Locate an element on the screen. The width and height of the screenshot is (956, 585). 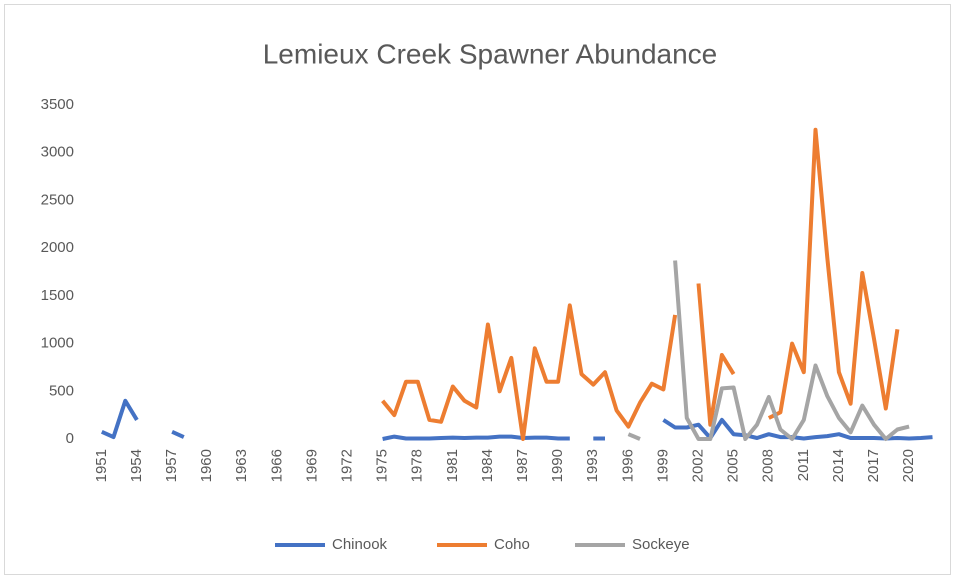
x-tick-label: 1972 is located at coordinates (347, 465).